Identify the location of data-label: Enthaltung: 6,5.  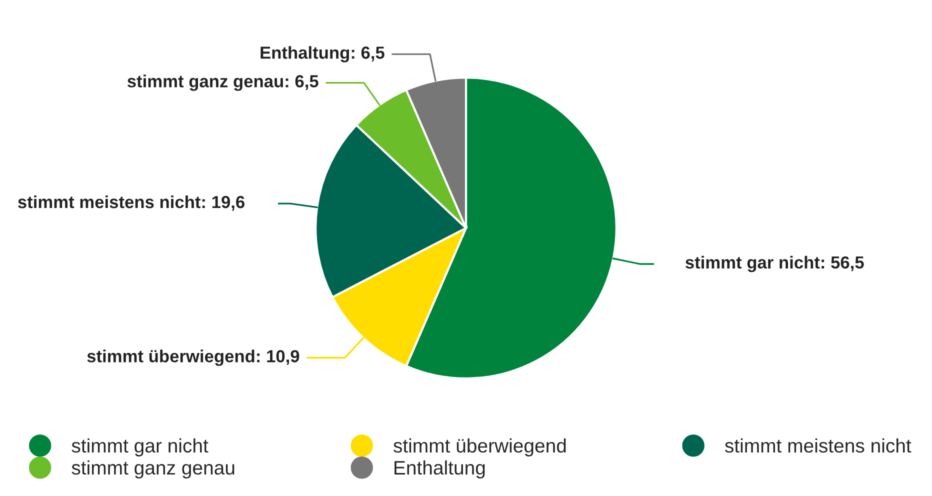
(322, 54).